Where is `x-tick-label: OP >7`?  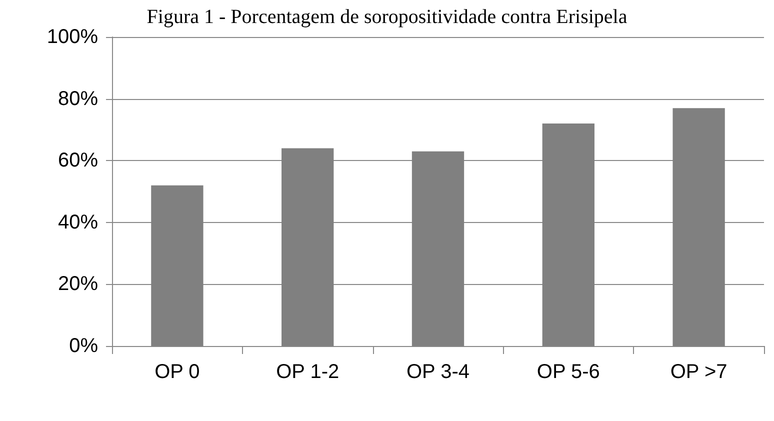
x-tick-label: OP >7 is located at coordinates (699, 372).